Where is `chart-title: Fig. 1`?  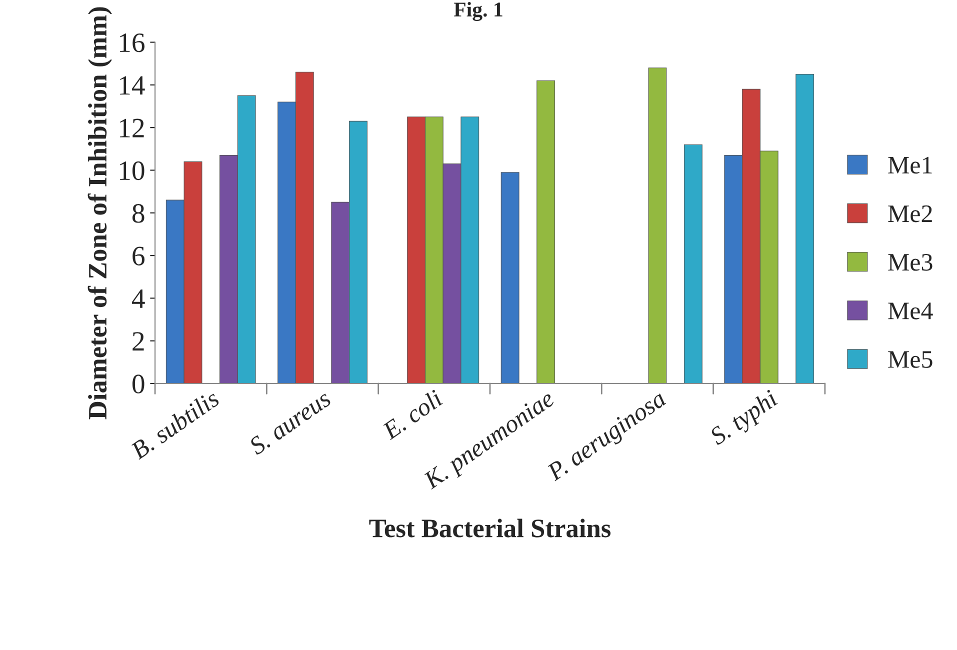 chart-title: Fig. 1 is located at coordinates (478, 12).